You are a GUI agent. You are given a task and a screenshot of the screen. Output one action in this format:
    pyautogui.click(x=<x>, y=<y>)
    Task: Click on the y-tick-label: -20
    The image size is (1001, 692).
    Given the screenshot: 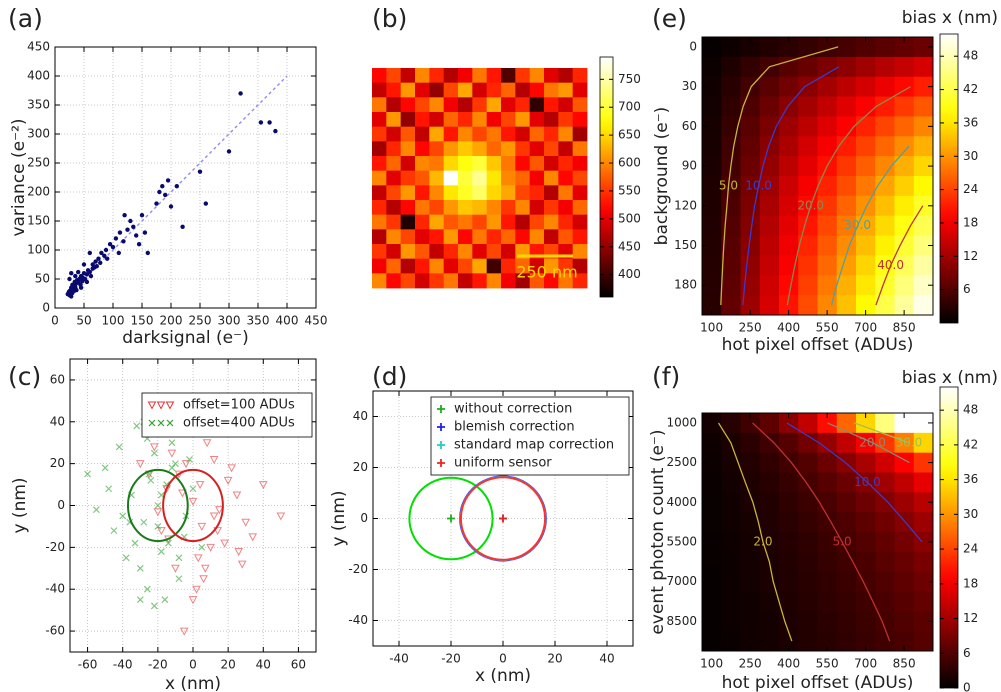 What is the action you would take?
    pyautogui.click(x=55, y=547)
    